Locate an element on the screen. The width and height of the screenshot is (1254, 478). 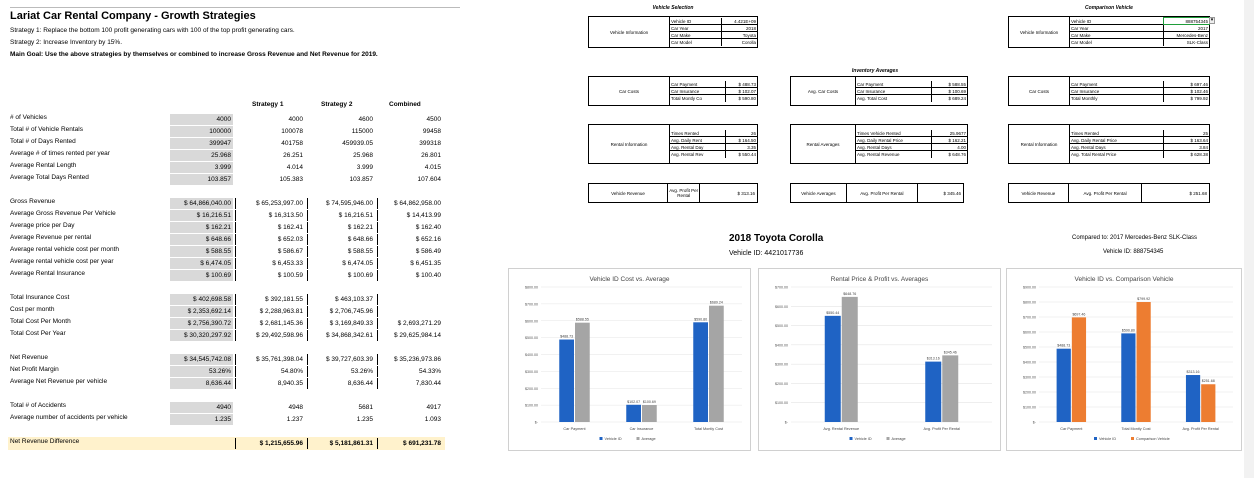
cmp-vehicle-revenue-box-value: $ 251.68 is located at coordinates (1198, 193).